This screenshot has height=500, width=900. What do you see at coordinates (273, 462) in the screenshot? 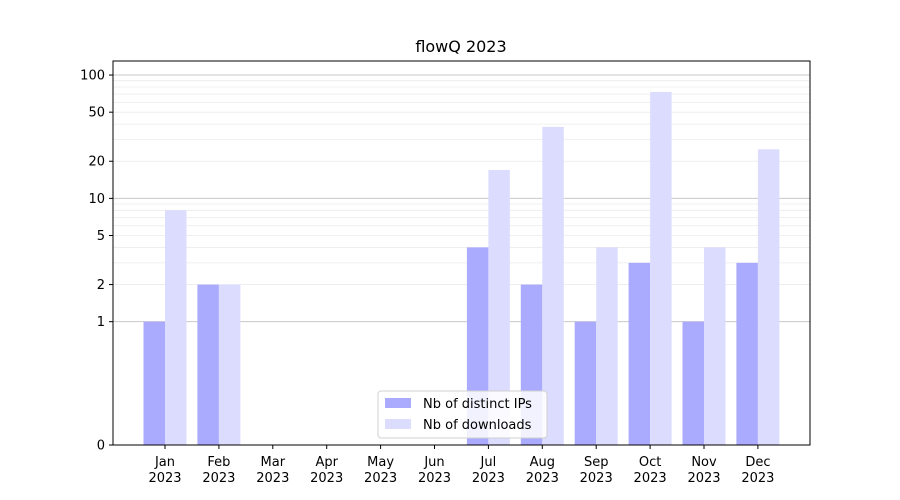
I see `x-tick-label-month: Mar` at bounding box center [273, 462].